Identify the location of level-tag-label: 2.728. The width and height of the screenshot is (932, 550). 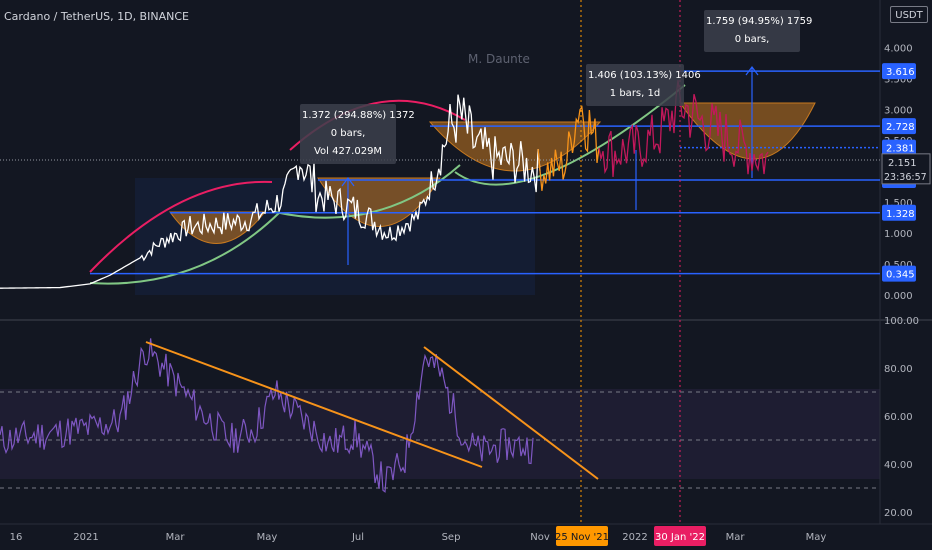
(900, 127).